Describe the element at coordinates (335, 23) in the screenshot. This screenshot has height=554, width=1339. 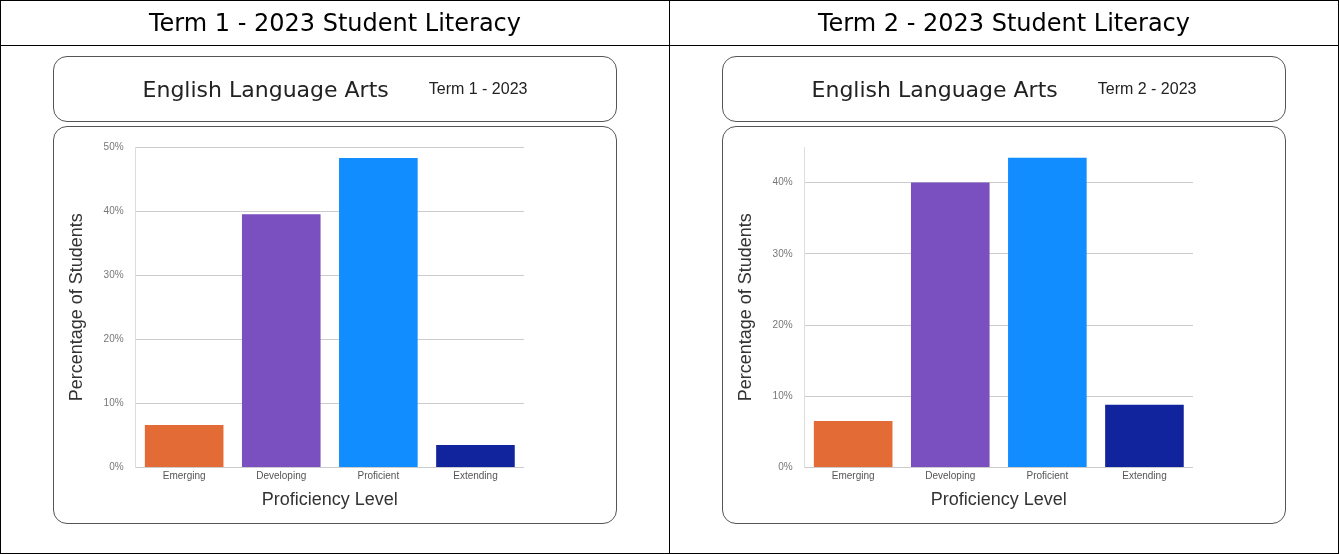
I see `chart-title: Term 1 - 2023 Student Literacy` at that location.